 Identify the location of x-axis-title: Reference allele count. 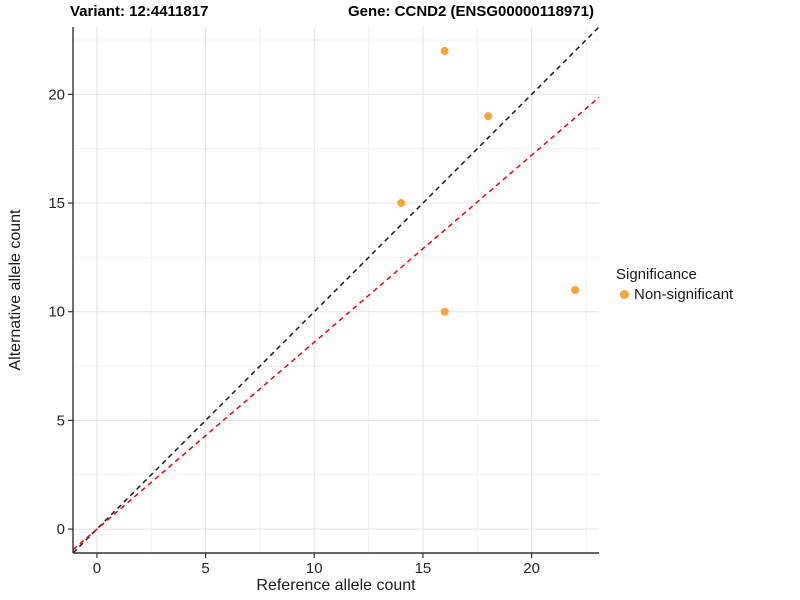
(336, 585).